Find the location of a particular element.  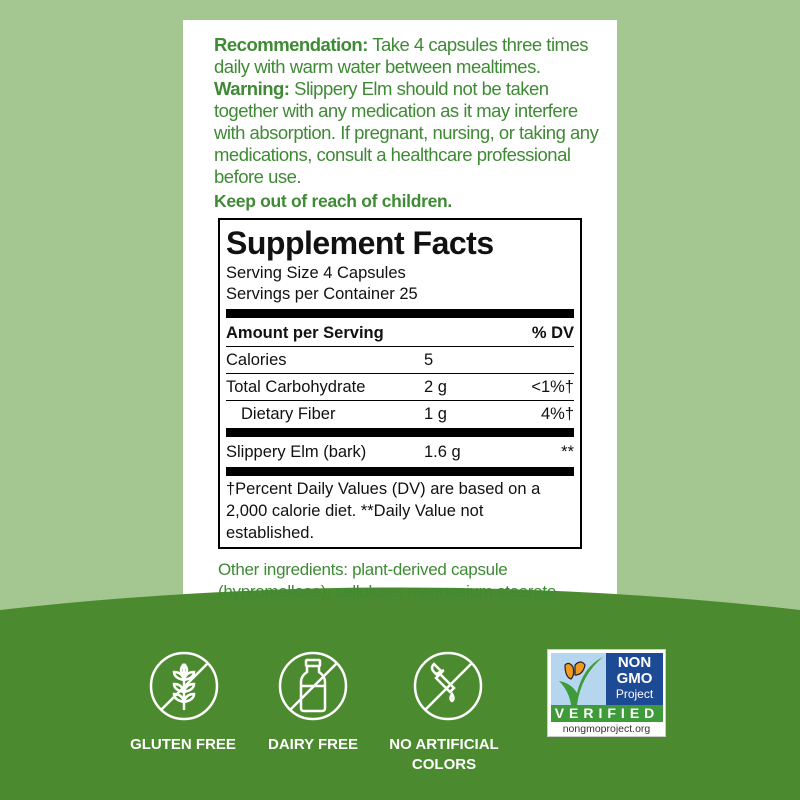

ngmo-project: Project is located at coordinates (634, 694).